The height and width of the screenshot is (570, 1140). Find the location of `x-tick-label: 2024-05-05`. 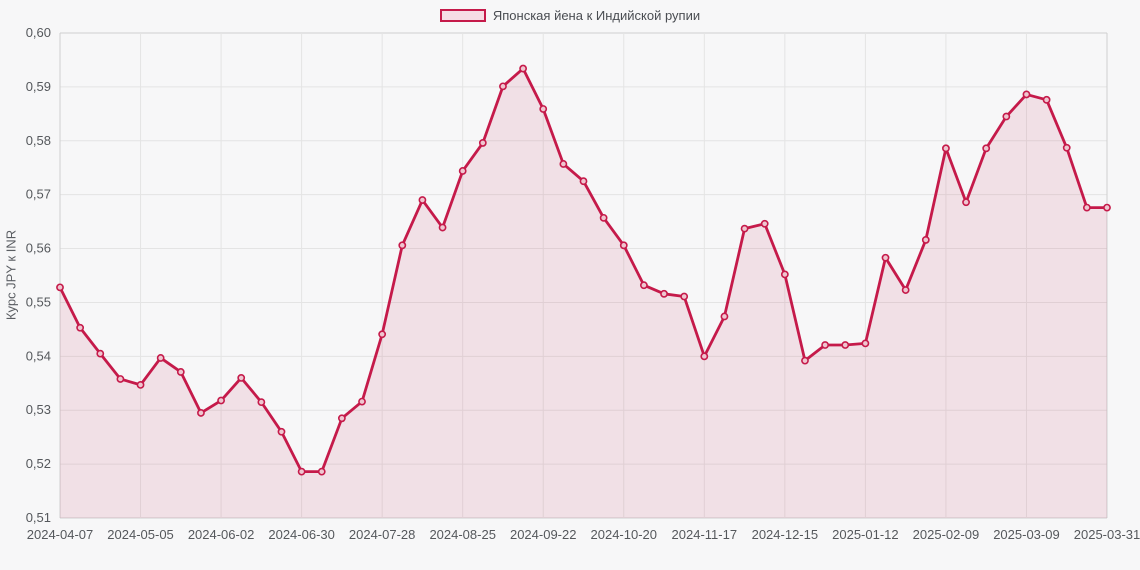

x-tick-label: 2024-05-05 is located at coordinates (140, 534).